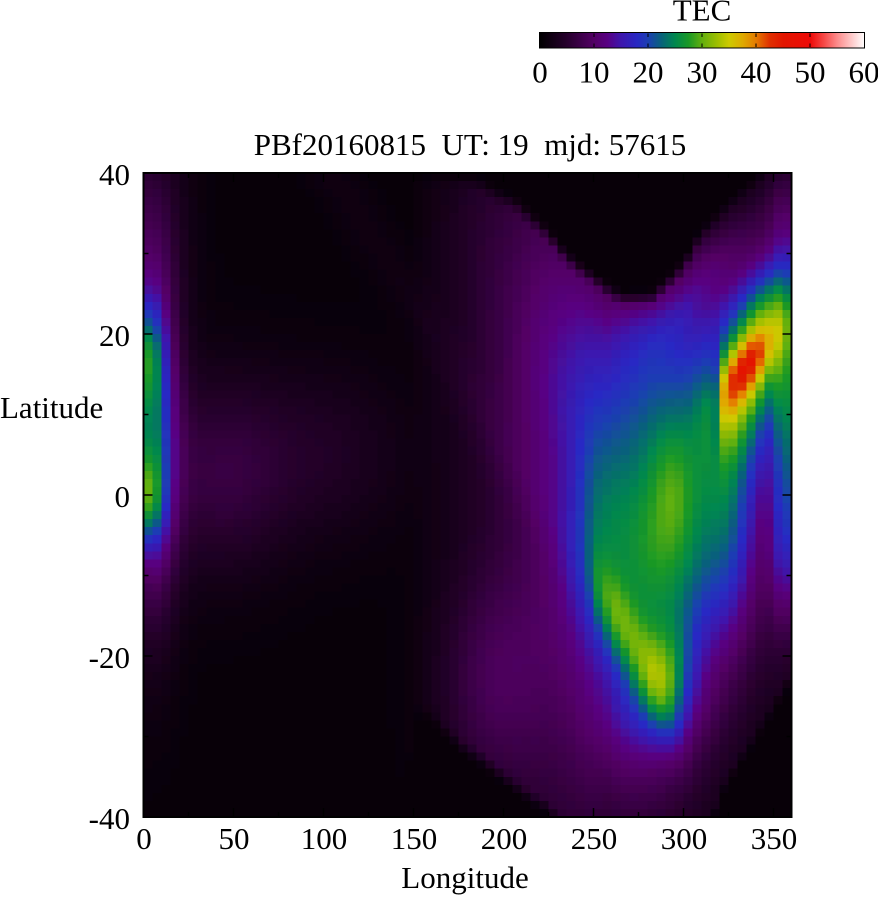 The width and height of the screenshot is (878, 900). Describe the element at coordinates (863, 72) in the screenshot. I see `svg-text: 60` at that location.